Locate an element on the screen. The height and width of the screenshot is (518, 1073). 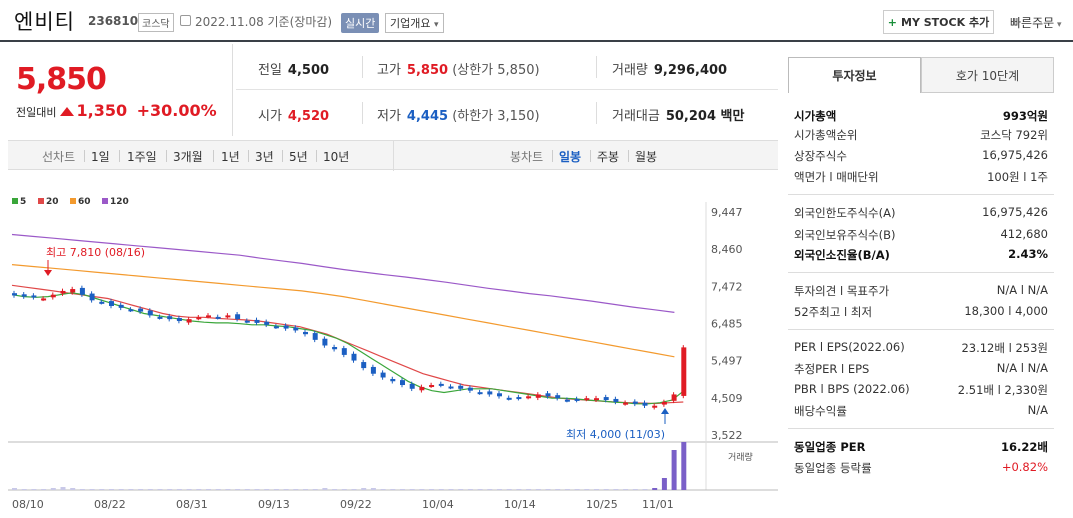
stock-code: 236810 is located at coordinates (113, 21).